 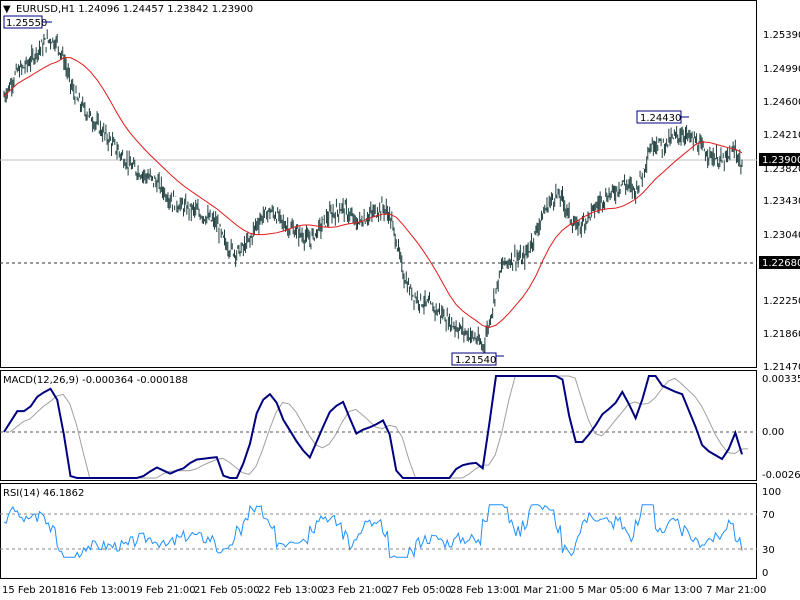 What do you see at coordinates (781, 69) in the screenshot?
I see `price-tick: 1.24990` at bounding box center [781, 69].